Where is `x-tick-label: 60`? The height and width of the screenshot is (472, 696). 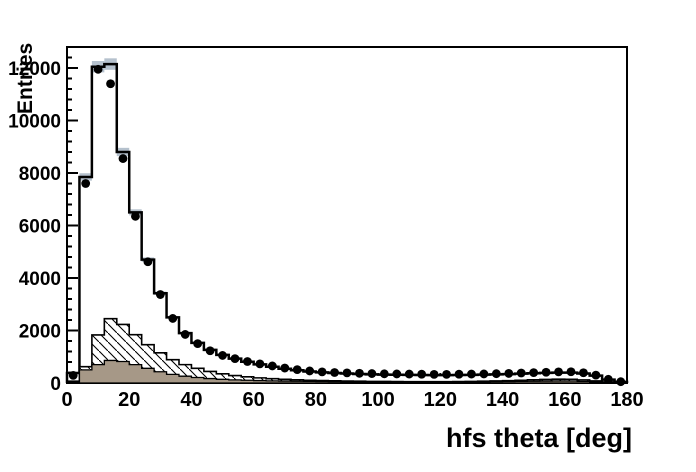 x-tick-label: 60 is located at coordinates (254, 400).